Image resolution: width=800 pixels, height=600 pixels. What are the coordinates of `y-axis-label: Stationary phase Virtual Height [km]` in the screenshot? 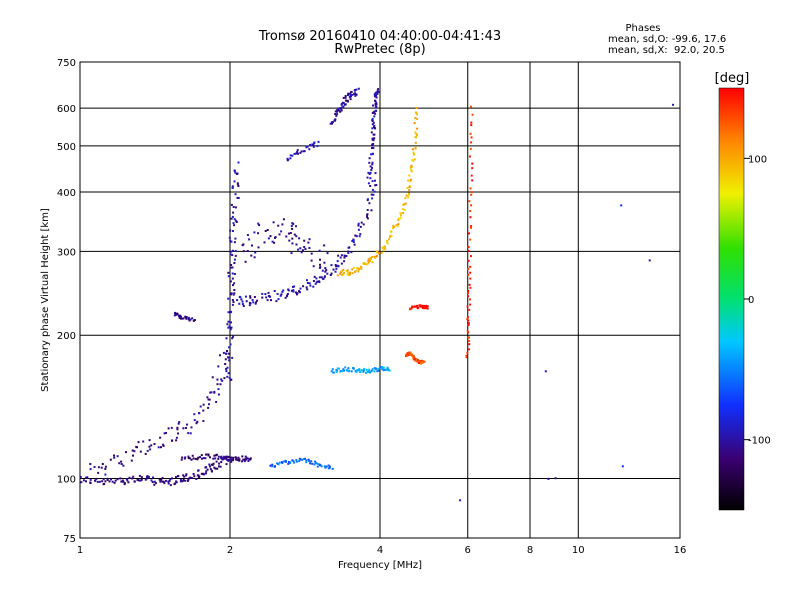 It's located at (45, 300).